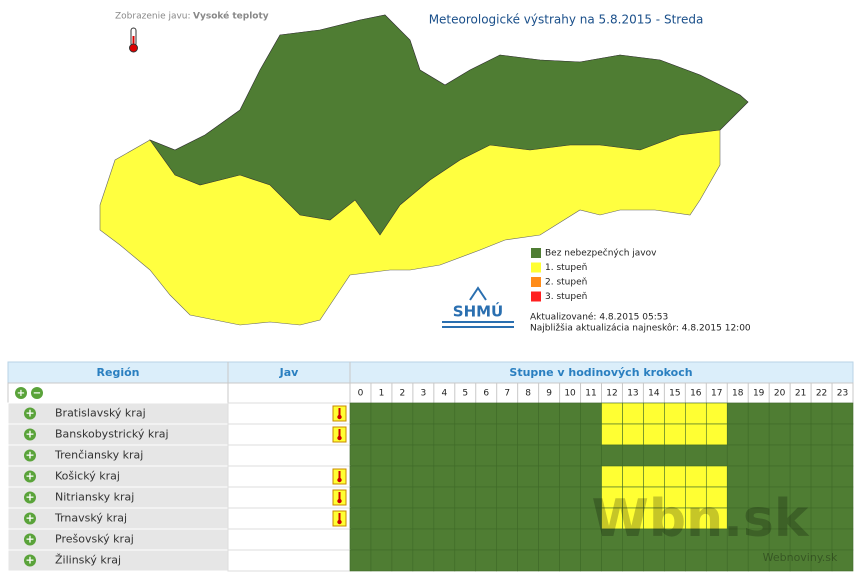 The image size is (861, 576). I want to click on region-name: Prešovský kraj, so click(94, 539).